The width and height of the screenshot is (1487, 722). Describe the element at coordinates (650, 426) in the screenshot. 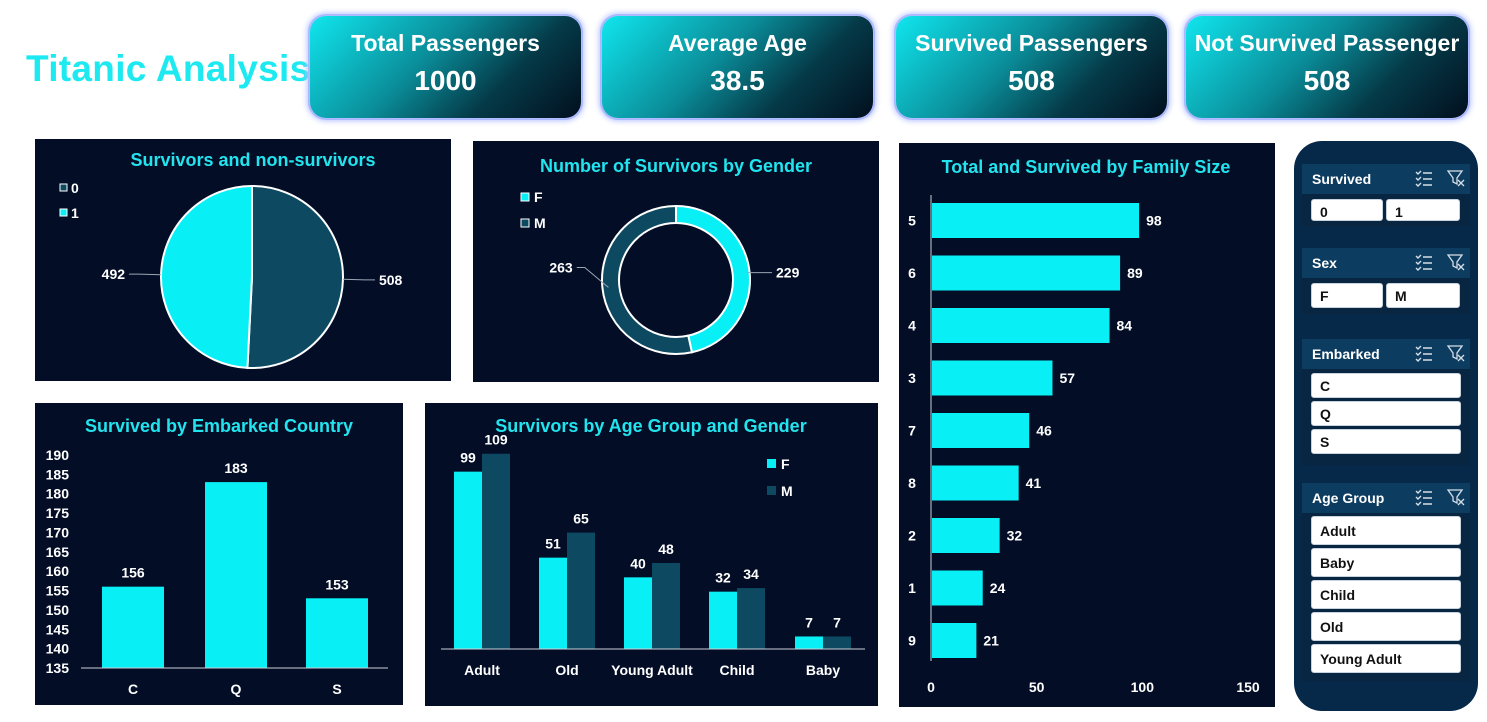

I see `chart-title: Survivors by Age Group and Gender` at that location.